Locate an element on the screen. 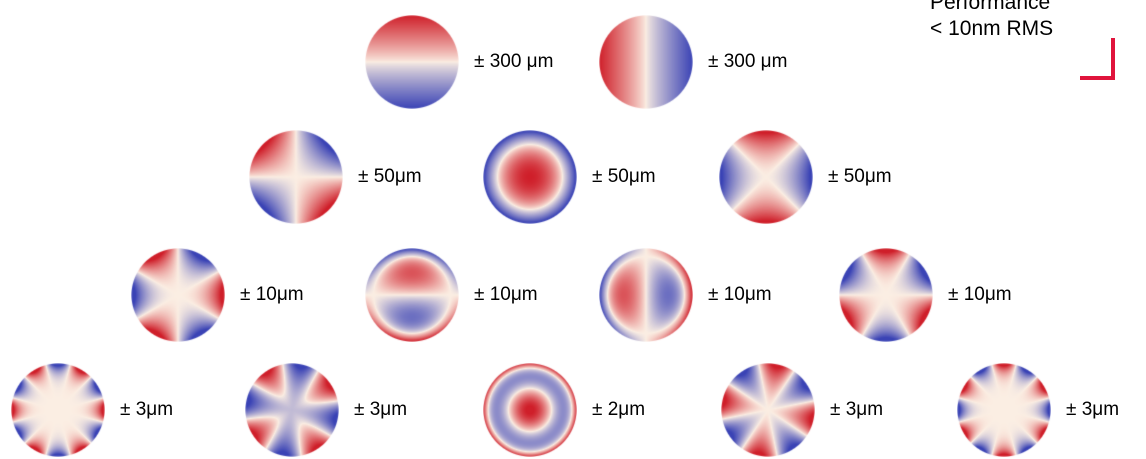 The height and width of the screenshot is (459, 1146). horizontal-gradient-map-range-label: ± 300 μm is located at coordinates (748, 61).